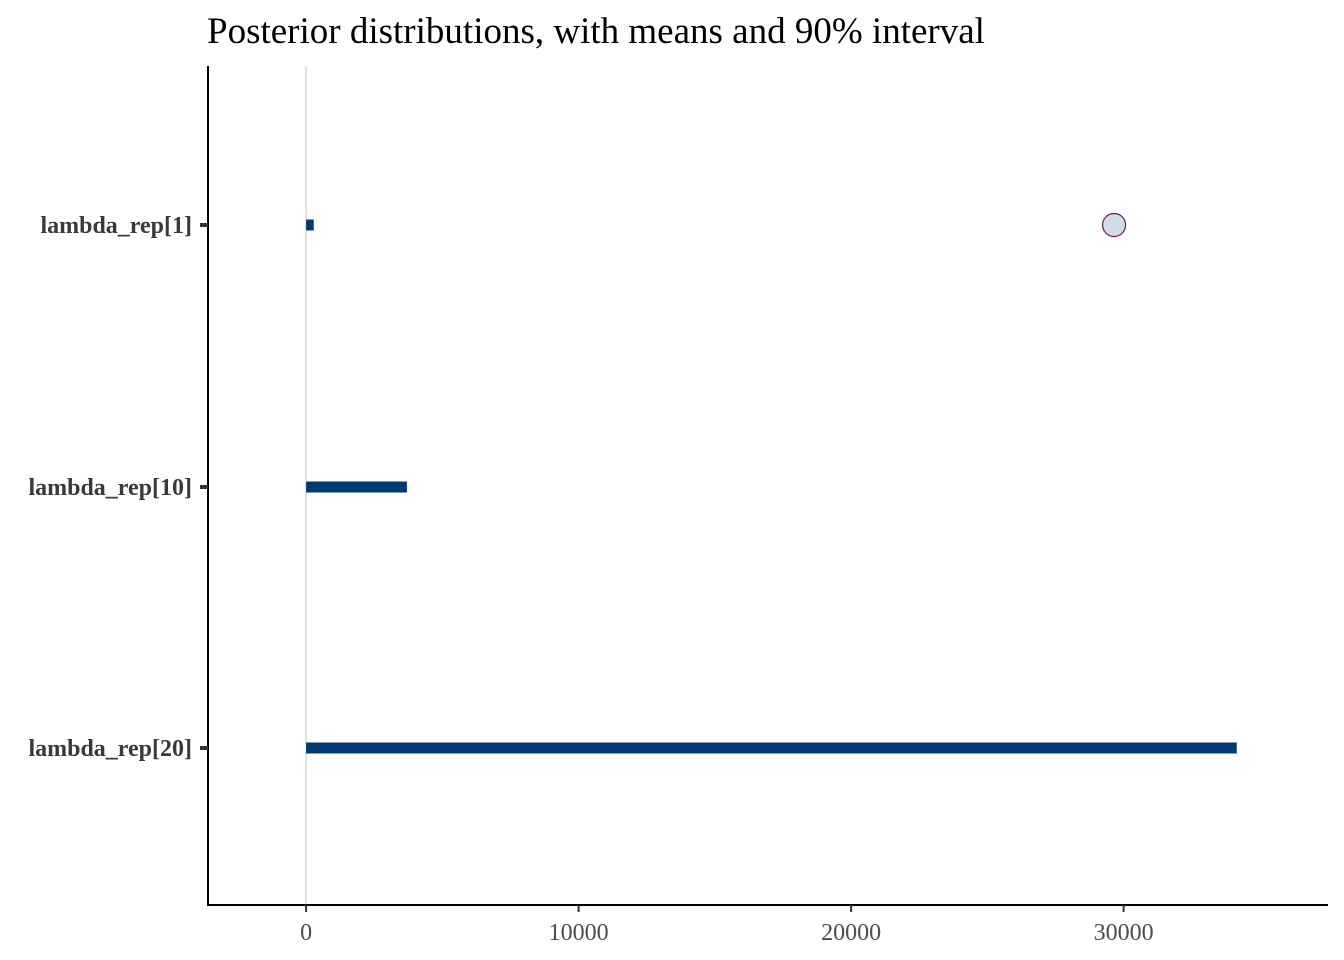 Image resolution: width=1344 pixels, height=960 pixels. What do you see at coordinates (1124, 933) in the screenshot?
I see `x-tick-label: 30000` at bounding box center [1124, 933].